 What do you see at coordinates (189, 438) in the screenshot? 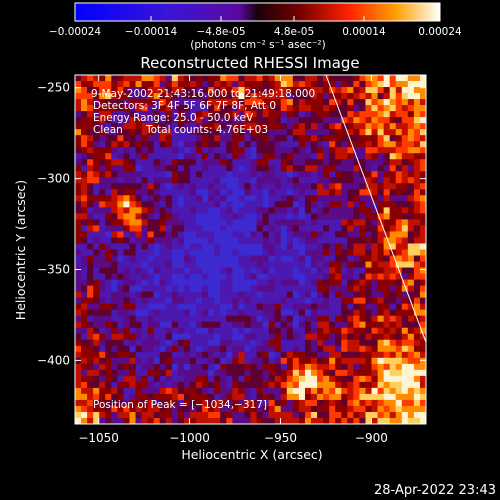
I see `x-tick-label: −1000` at bounding box center [189, 438].